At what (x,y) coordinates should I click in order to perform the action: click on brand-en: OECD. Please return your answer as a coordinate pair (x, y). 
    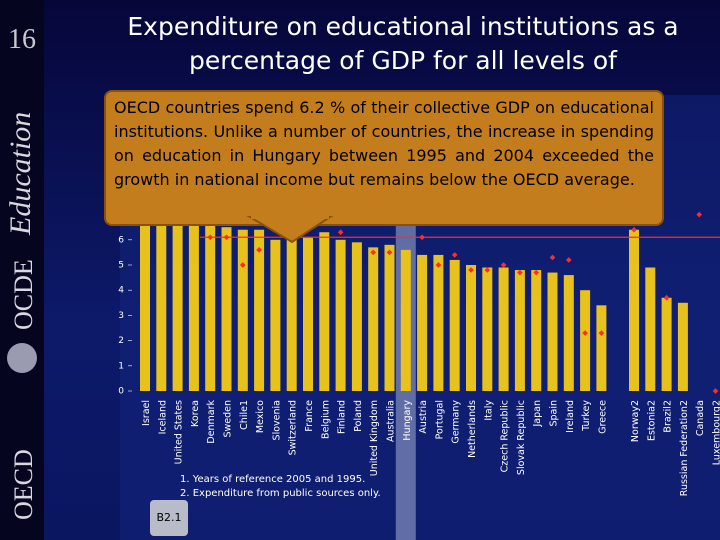
    Looking at the image, I should click on (23, 484).